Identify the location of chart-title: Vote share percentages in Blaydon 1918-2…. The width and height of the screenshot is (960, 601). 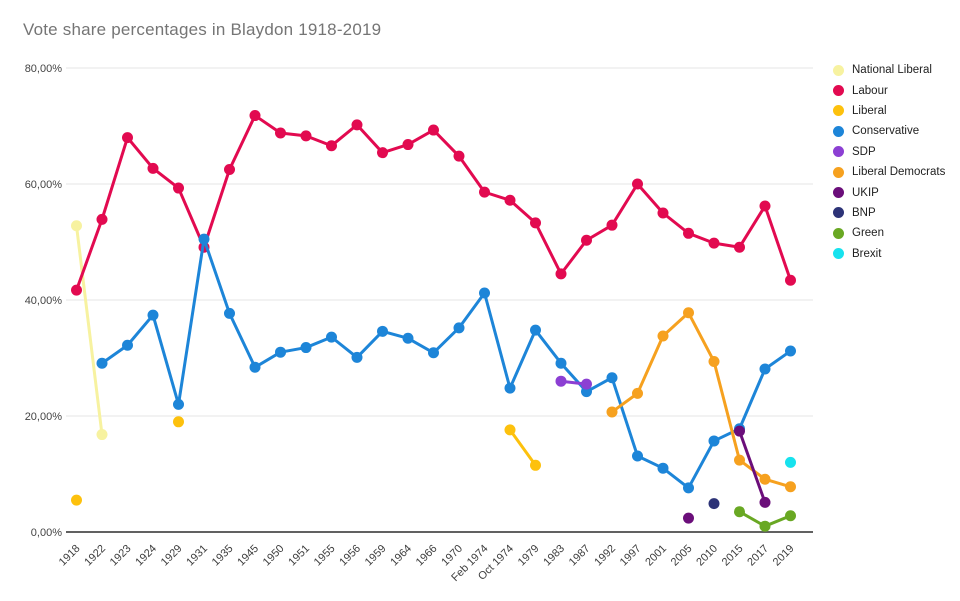
(202, 29).